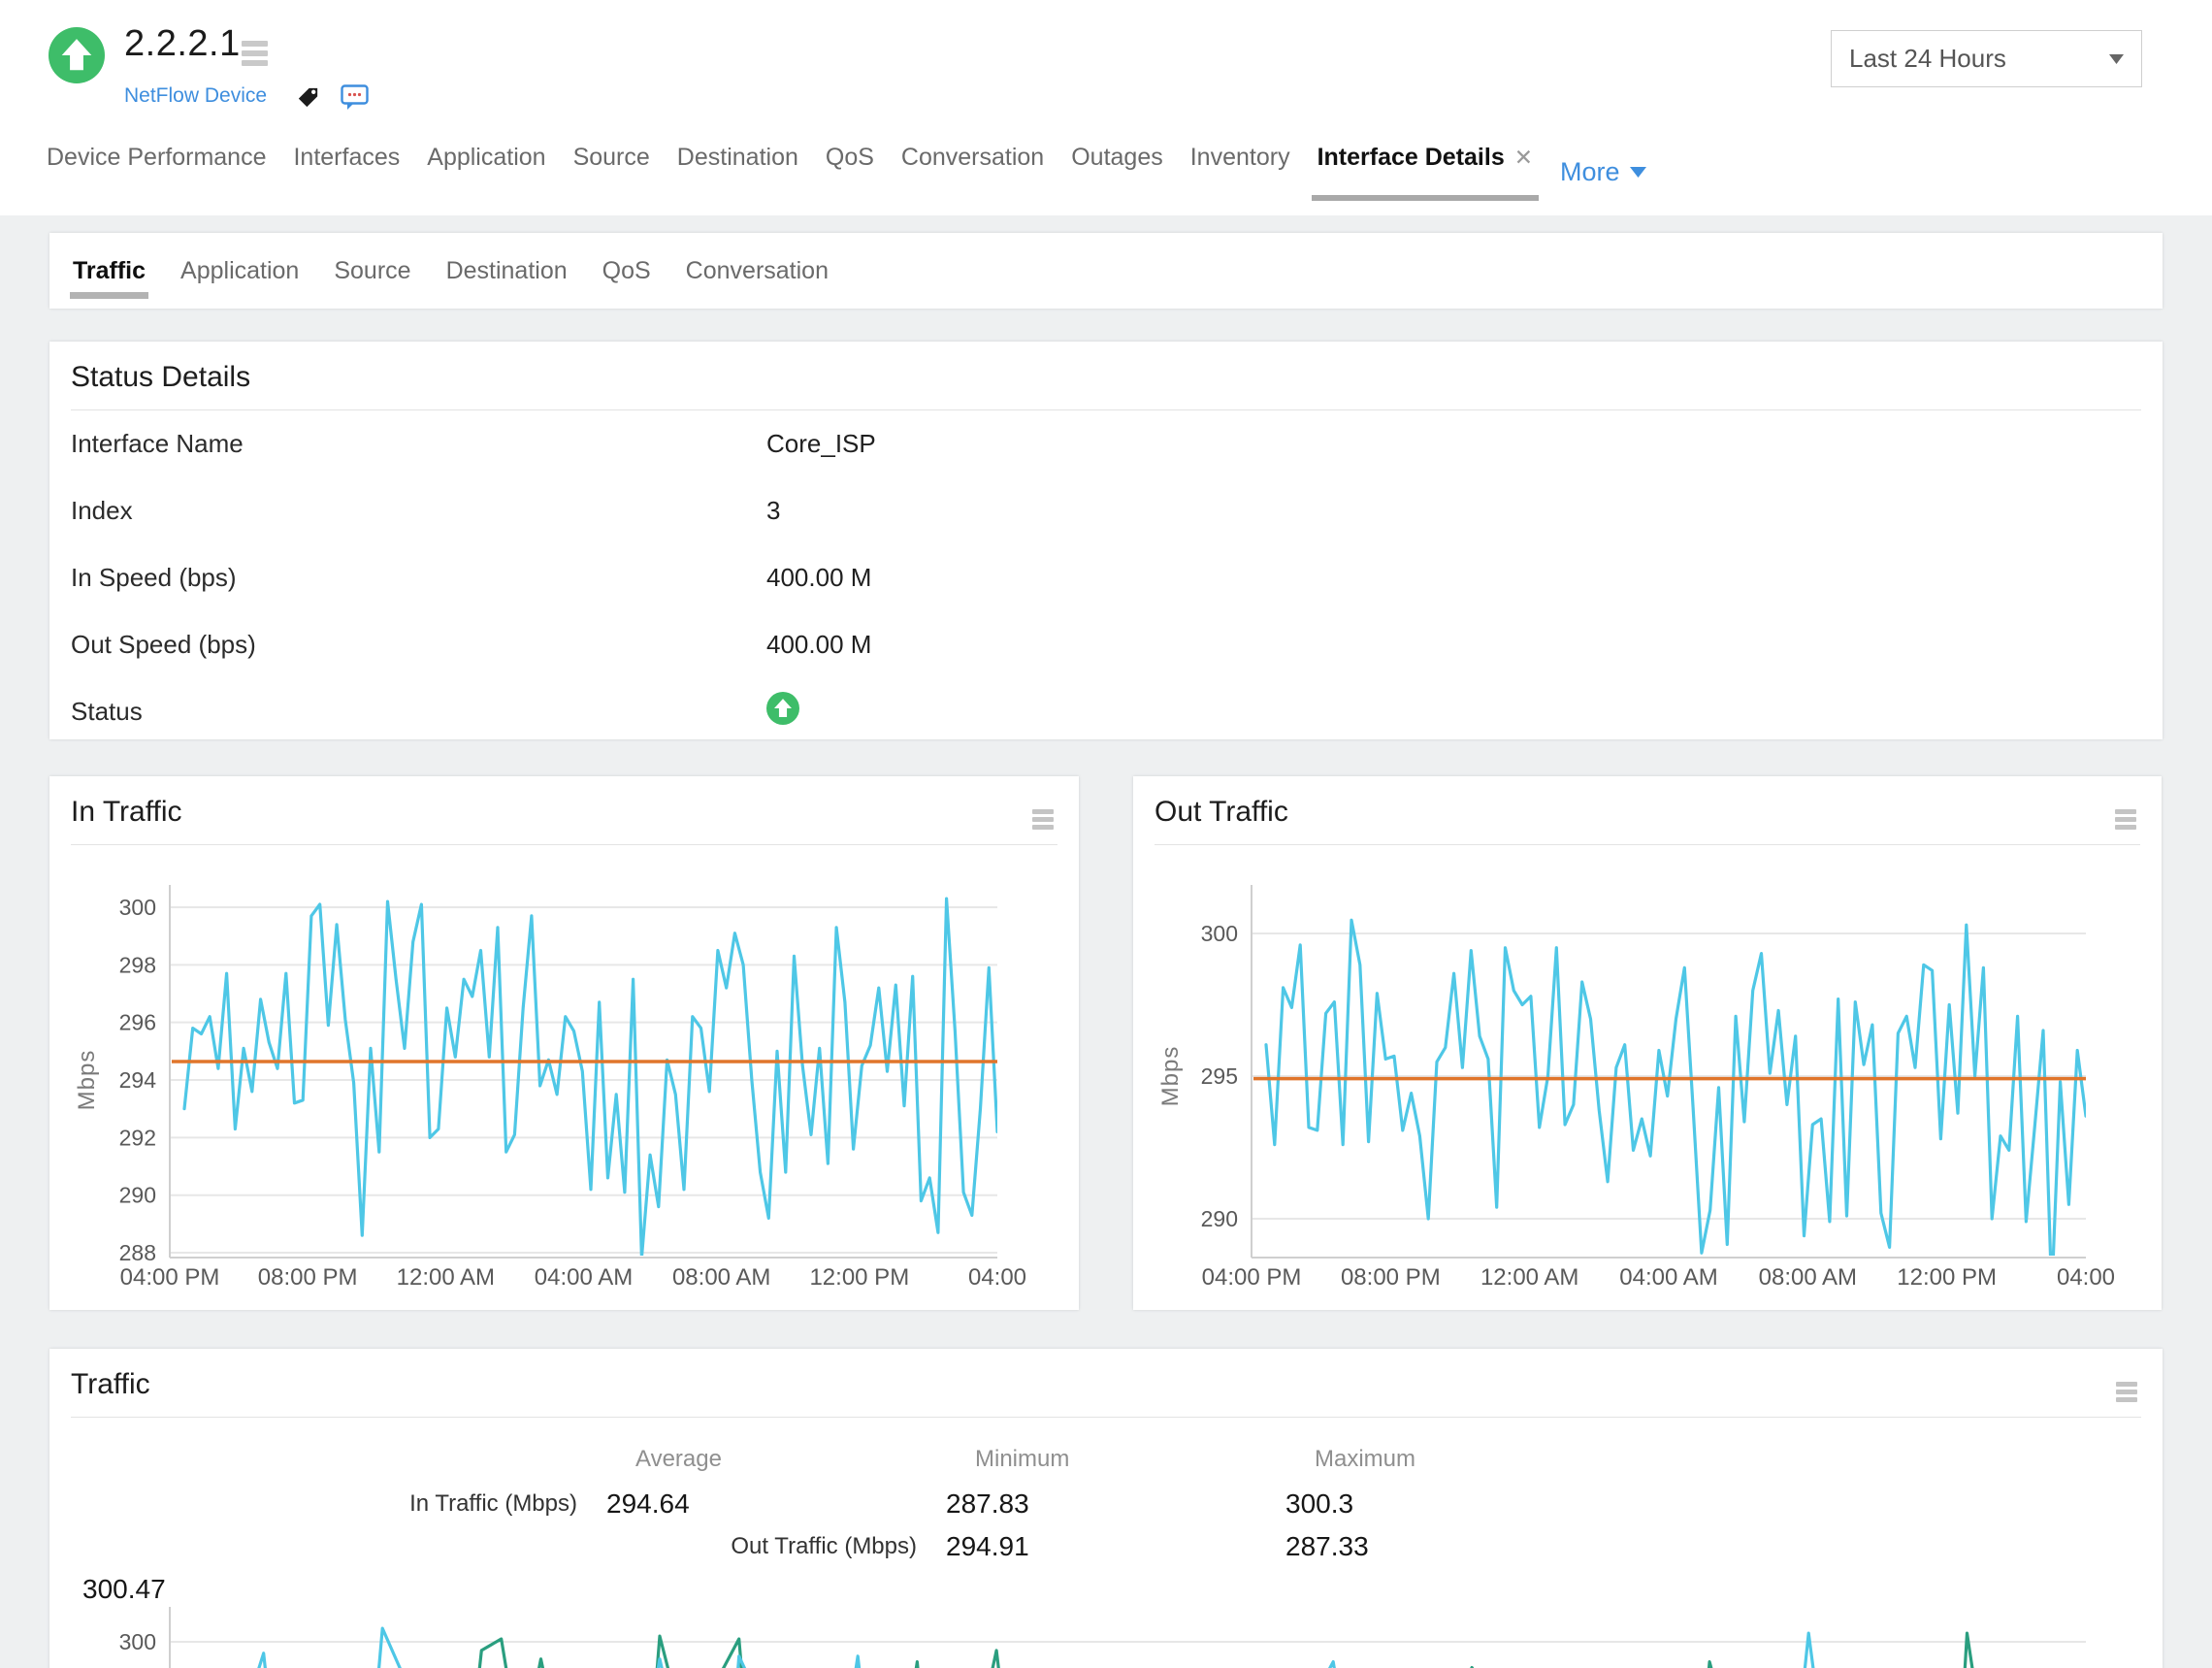 The width and height of the screenshot is (2212, 1668). What do you see at coordinates (782, 708) in the screenshot?
I see `status-up-icon` at bounding box center [782, 708].